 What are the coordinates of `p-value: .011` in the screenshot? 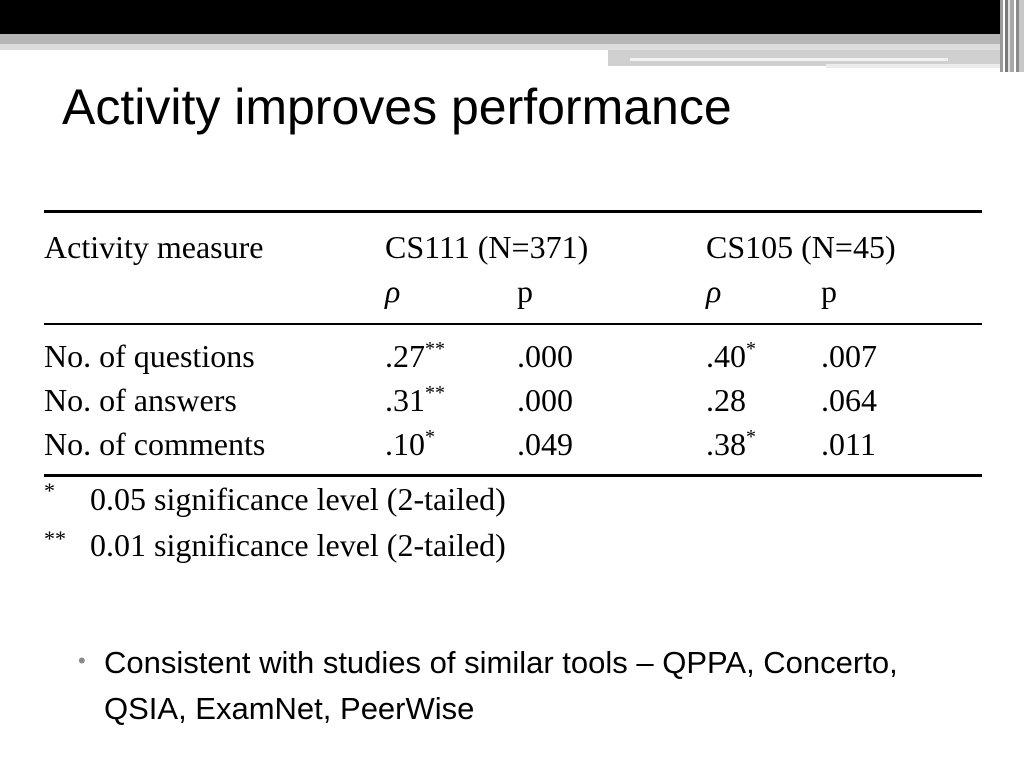 It's located at (848, 444).